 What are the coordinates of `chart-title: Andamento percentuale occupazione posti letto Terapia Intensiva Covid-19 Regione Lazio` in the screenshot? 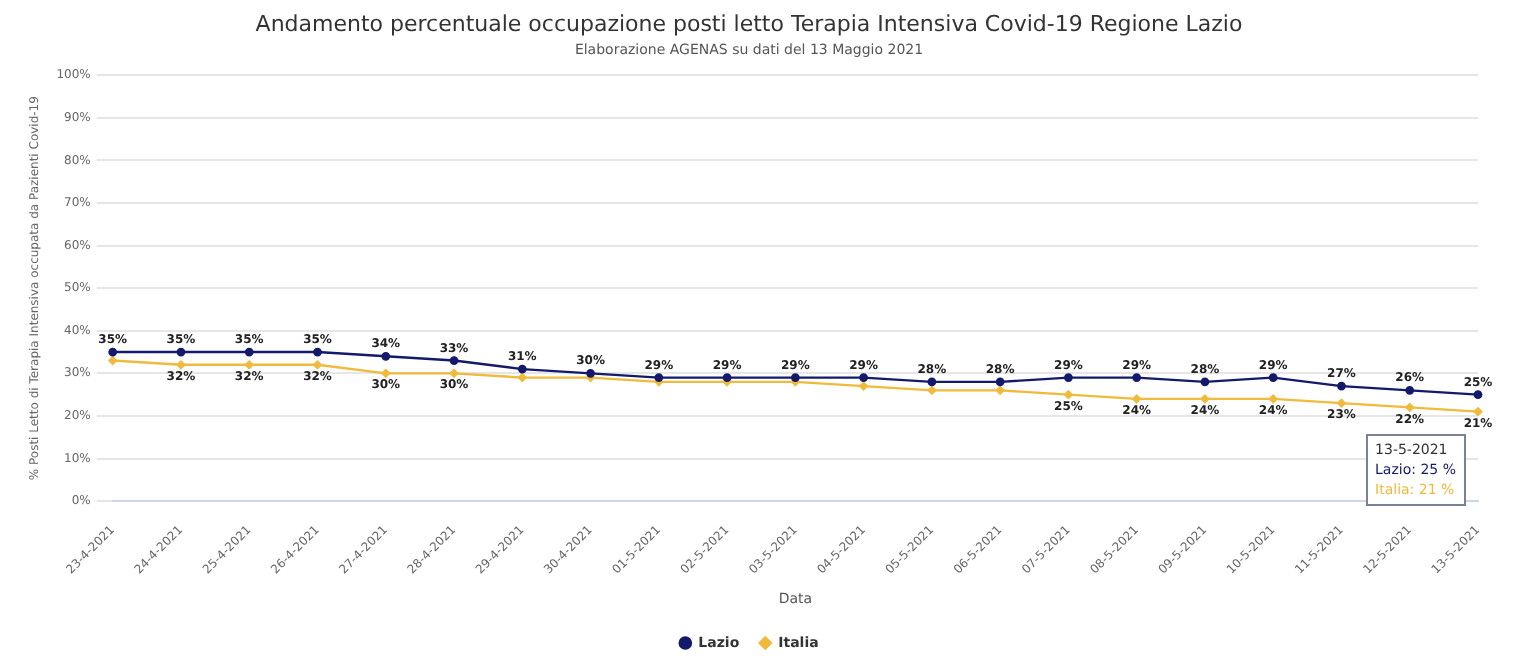 It's located at (749, 23).